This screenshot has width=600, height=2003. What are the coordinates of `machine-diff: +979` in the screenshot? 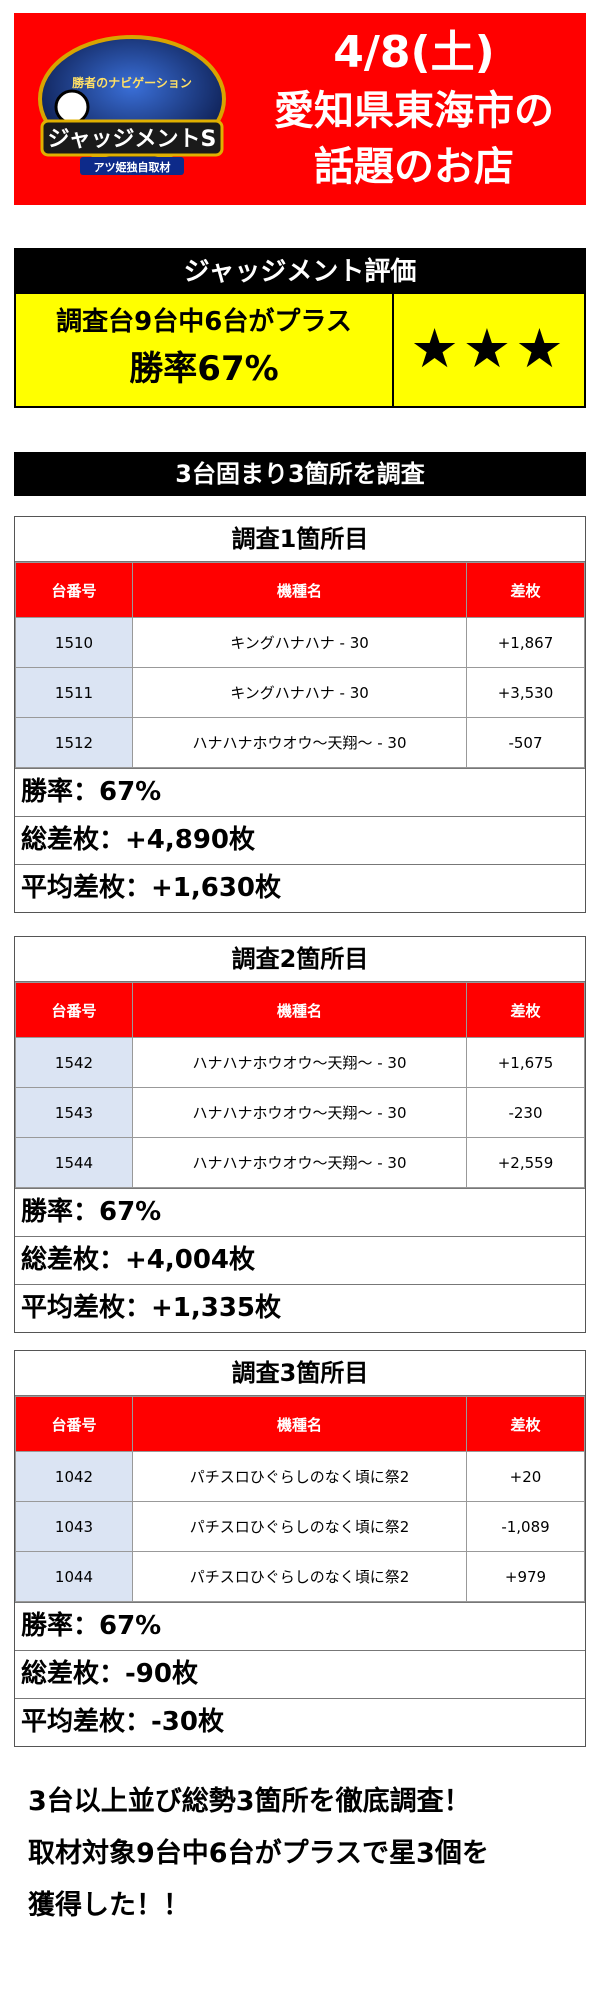 It's located at (525, 1576).